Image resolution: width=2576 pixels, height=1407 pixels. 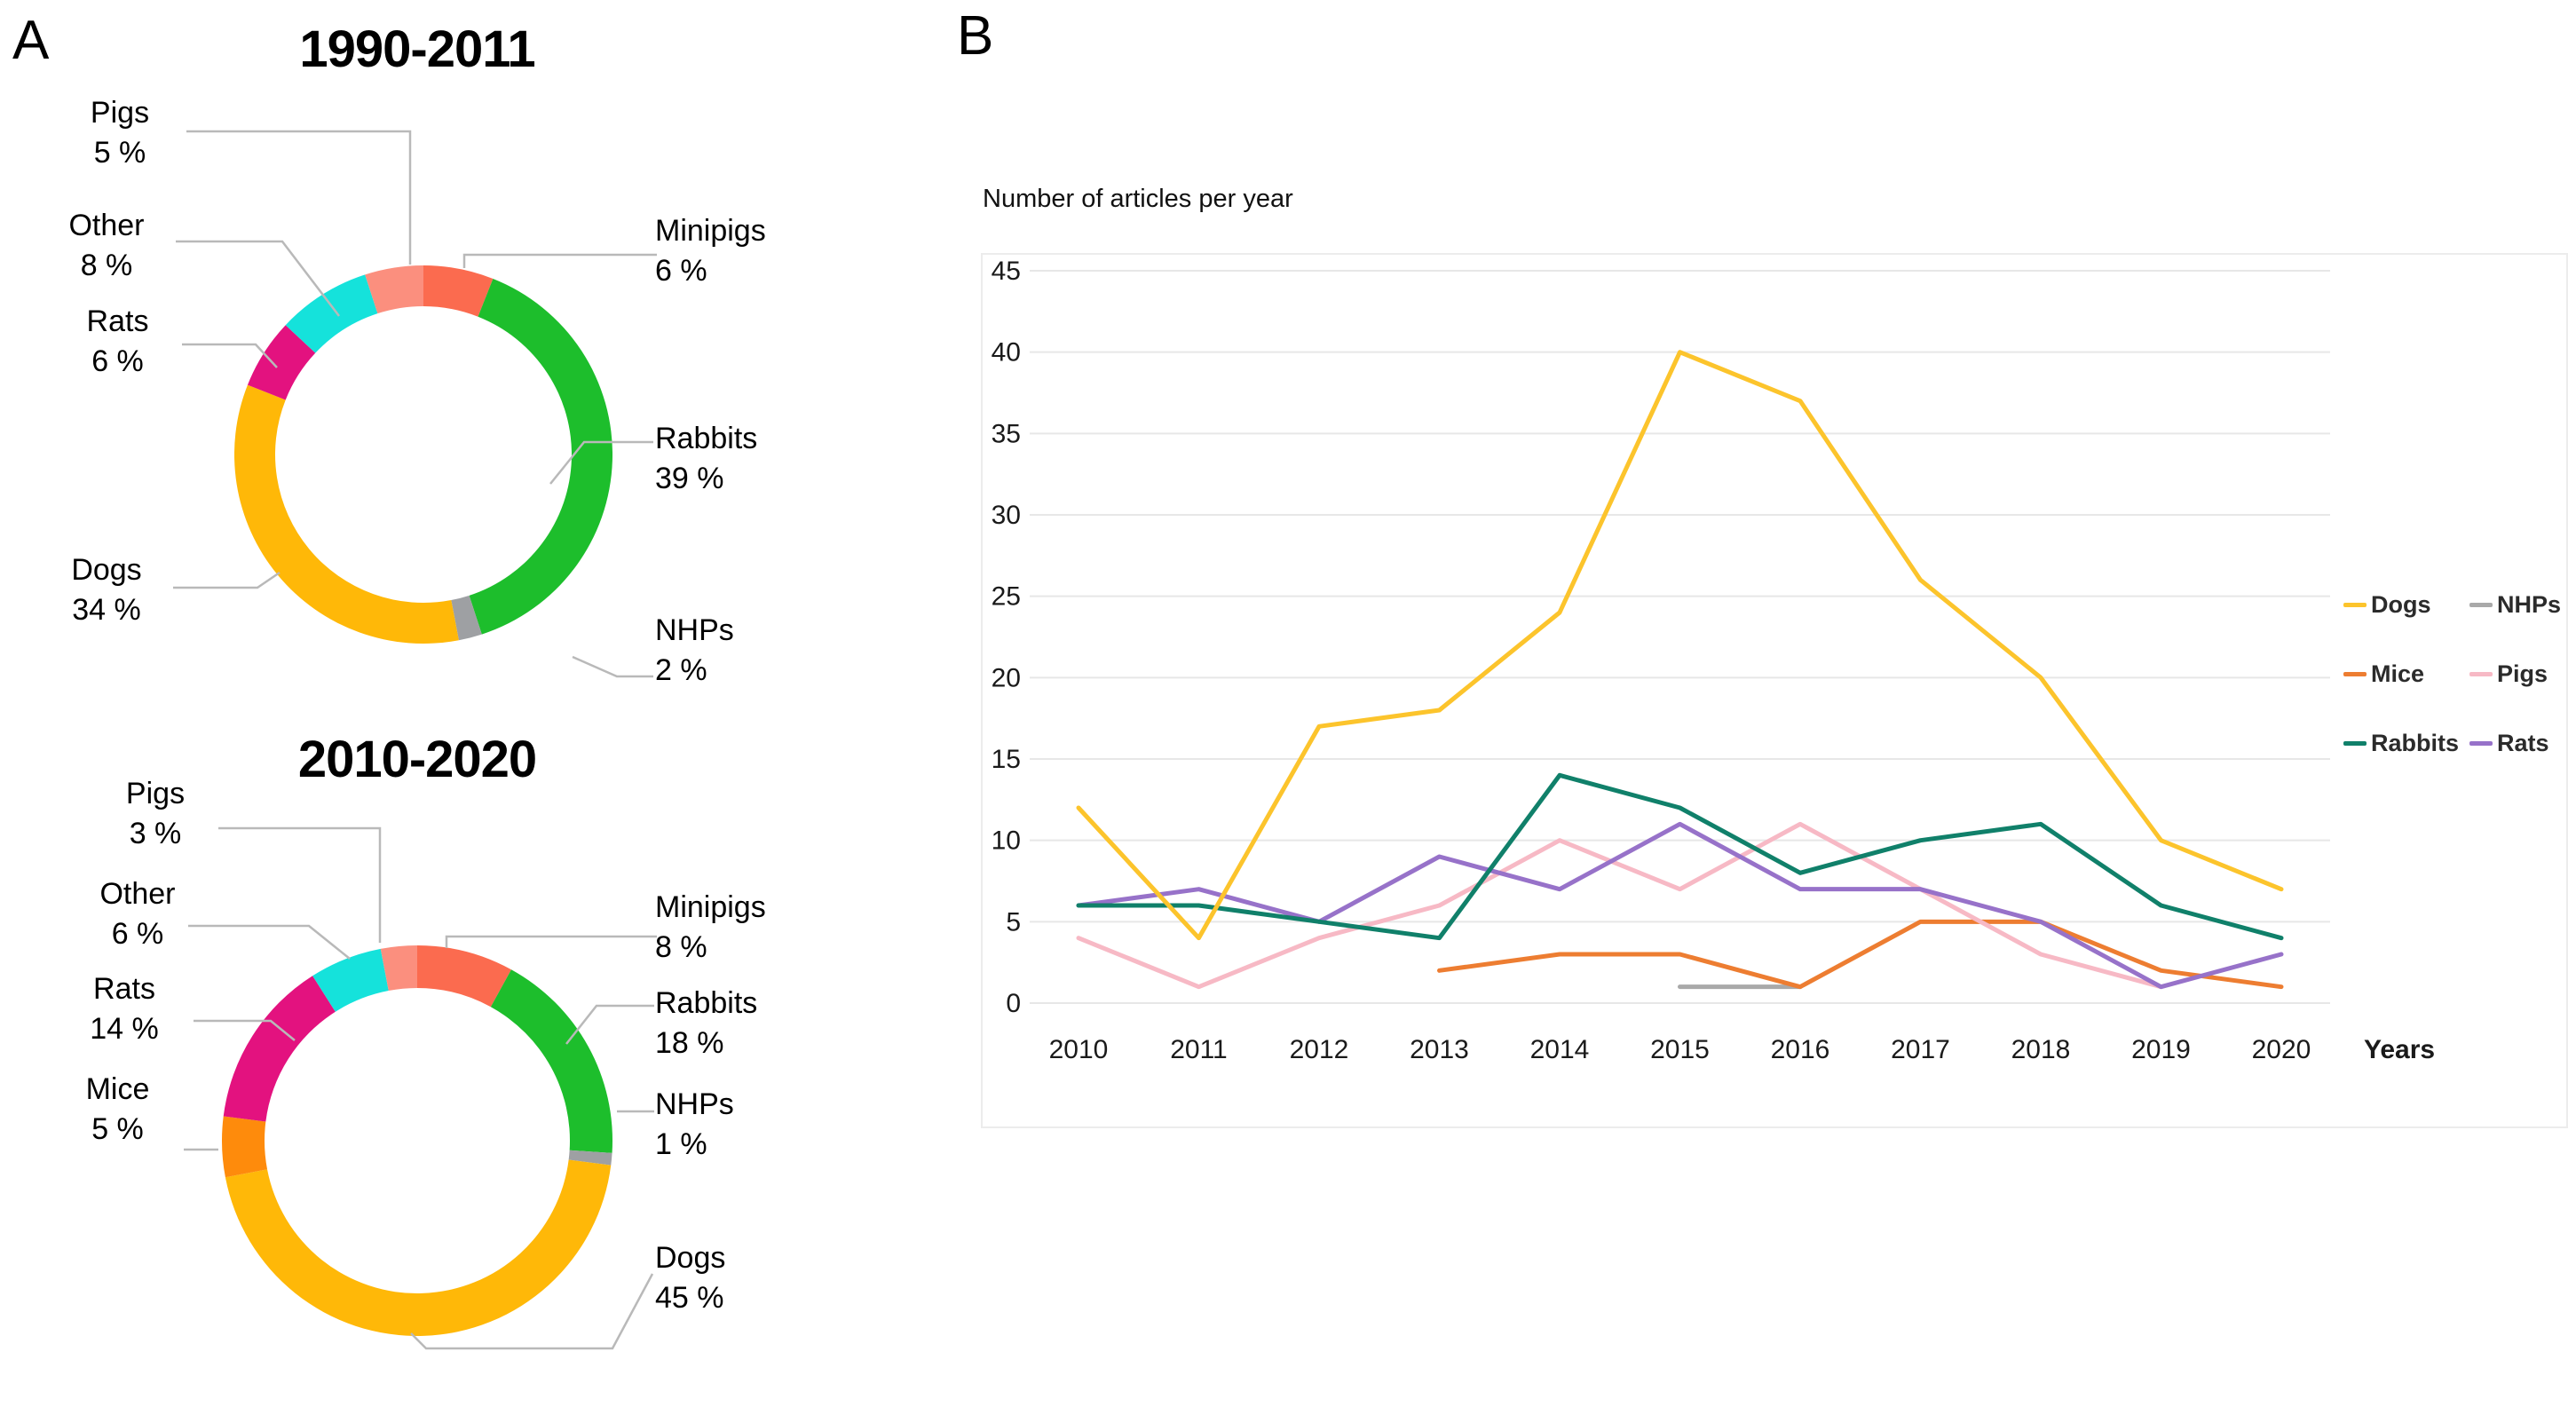 I want to click on x-tick-2010: 2010, so click(x=1079, y=1049).